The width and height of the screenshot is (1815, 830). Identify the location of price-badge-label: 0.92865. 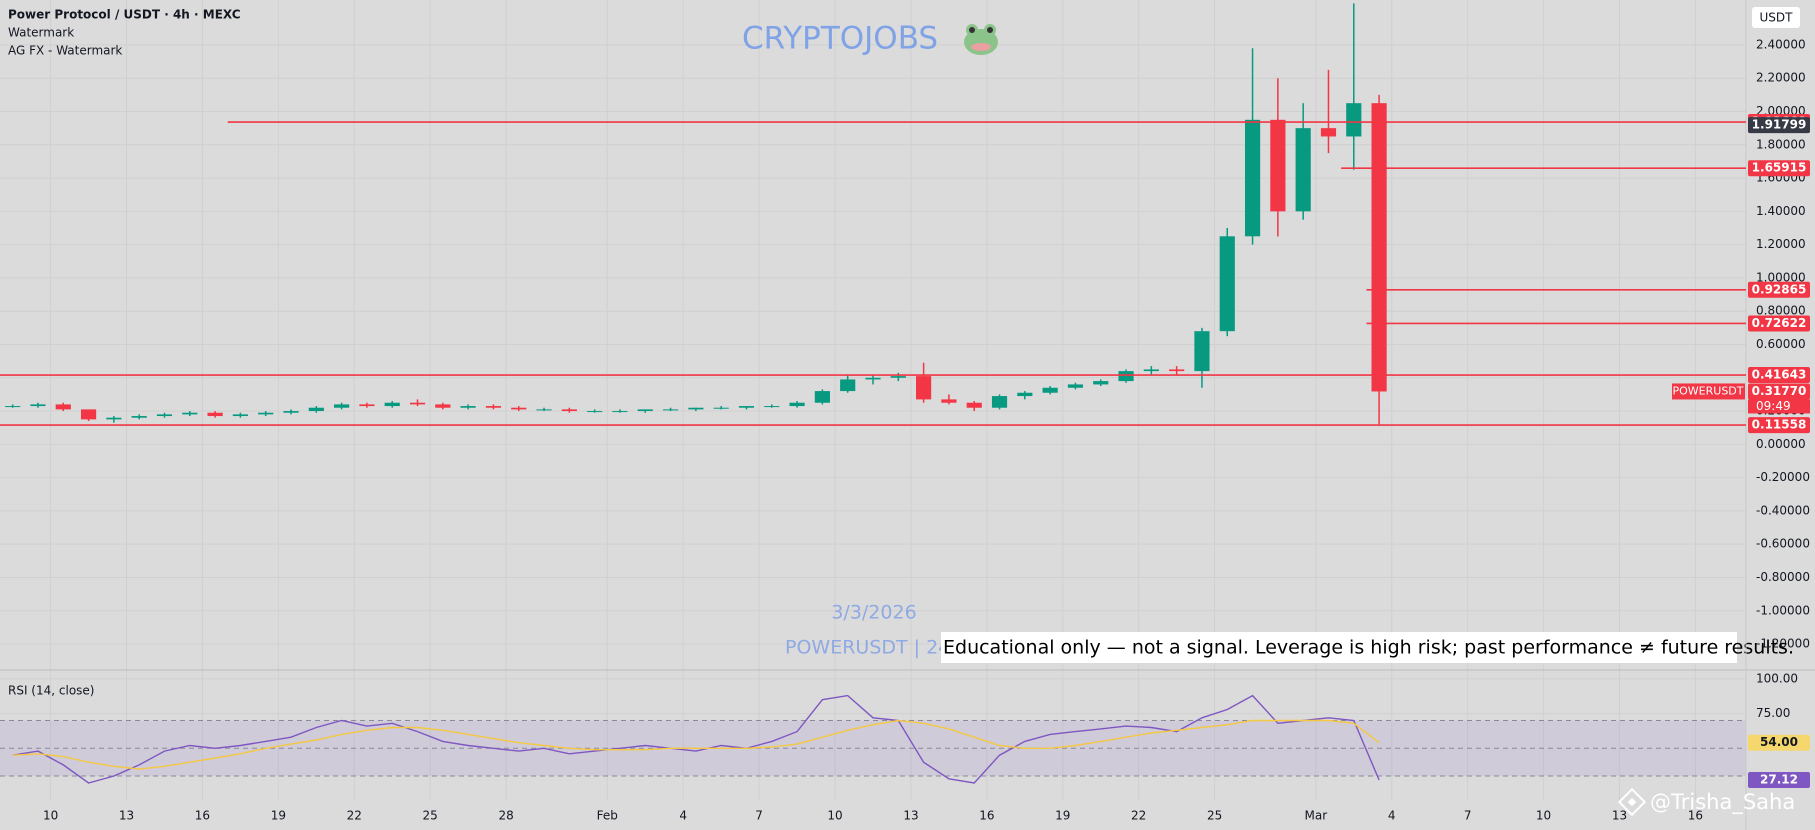
(1779, 289).